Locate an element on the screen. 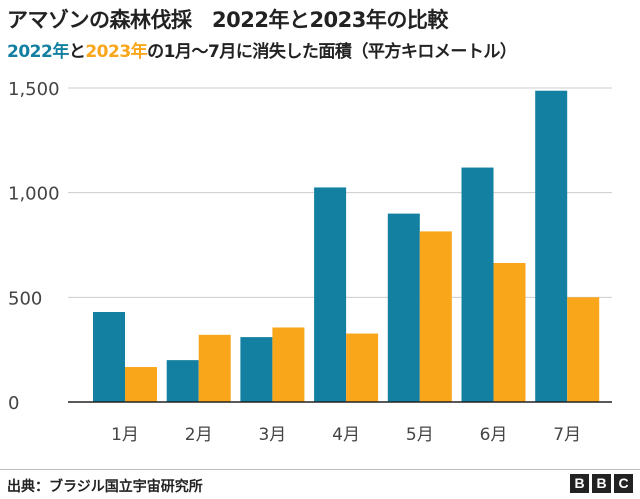 The width and height of the screenshot is (640, 499). source-note: 出典：ブラジル国立宇宙研究所 is located at coordinates (105, 487).